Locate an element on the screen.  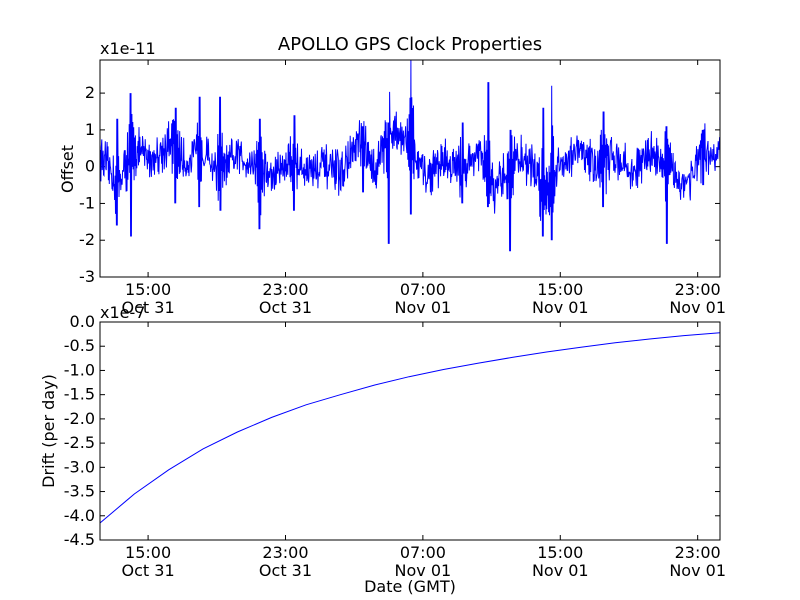
offset-xtick-time: 07:00 is located at coordinates (423, 289).